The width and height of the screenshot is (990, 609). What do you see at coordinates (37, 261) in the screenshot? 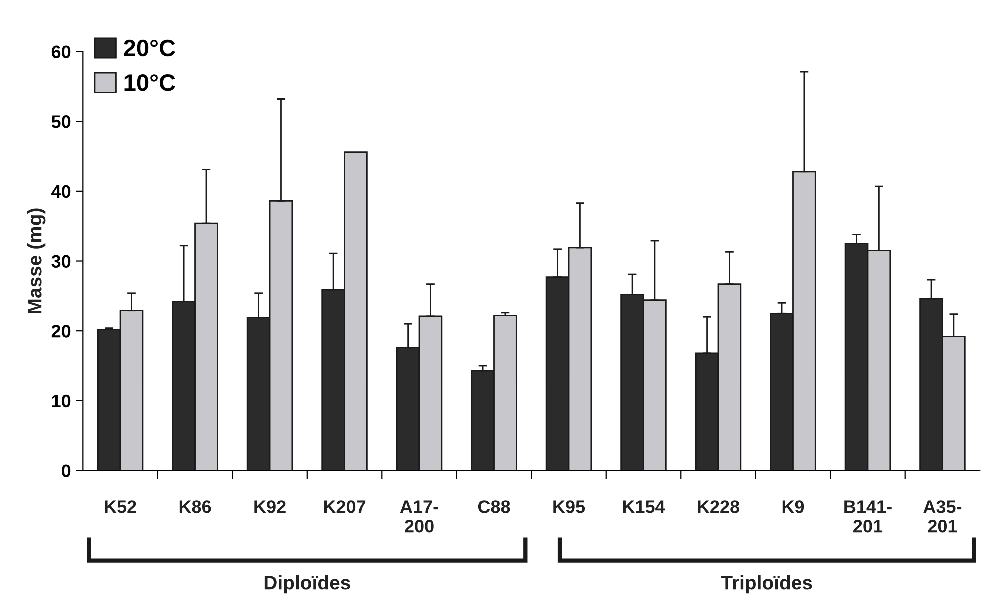
I see `y-axis-title: Masse (mg)` at bounding box center [37, 261].